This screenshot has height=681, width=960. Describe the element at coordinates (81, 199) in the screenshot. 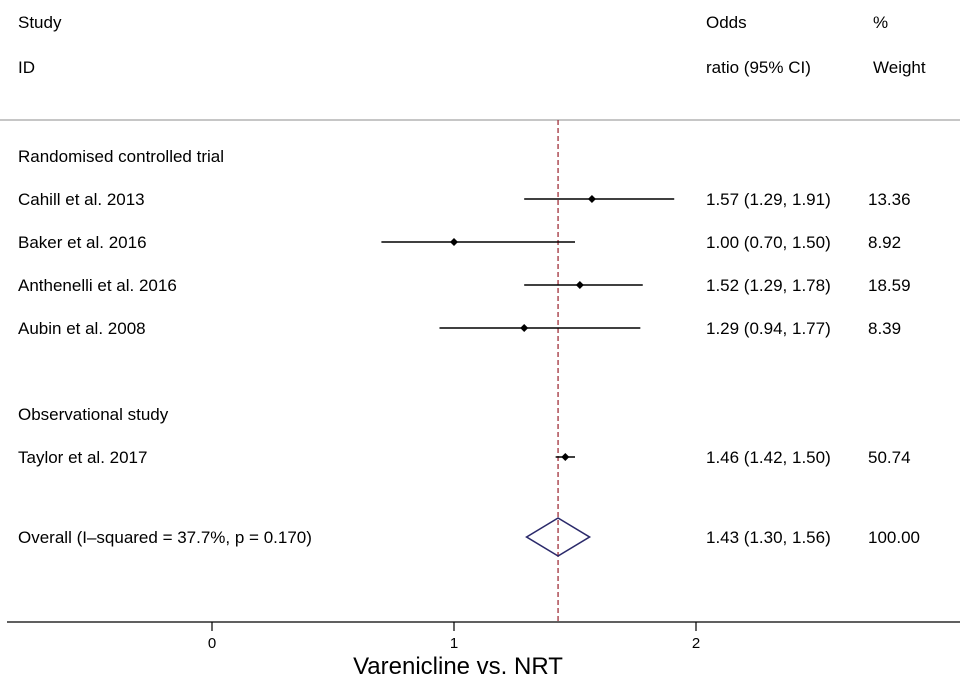

I see `study-name: Cahill et al. 2013` at that location.